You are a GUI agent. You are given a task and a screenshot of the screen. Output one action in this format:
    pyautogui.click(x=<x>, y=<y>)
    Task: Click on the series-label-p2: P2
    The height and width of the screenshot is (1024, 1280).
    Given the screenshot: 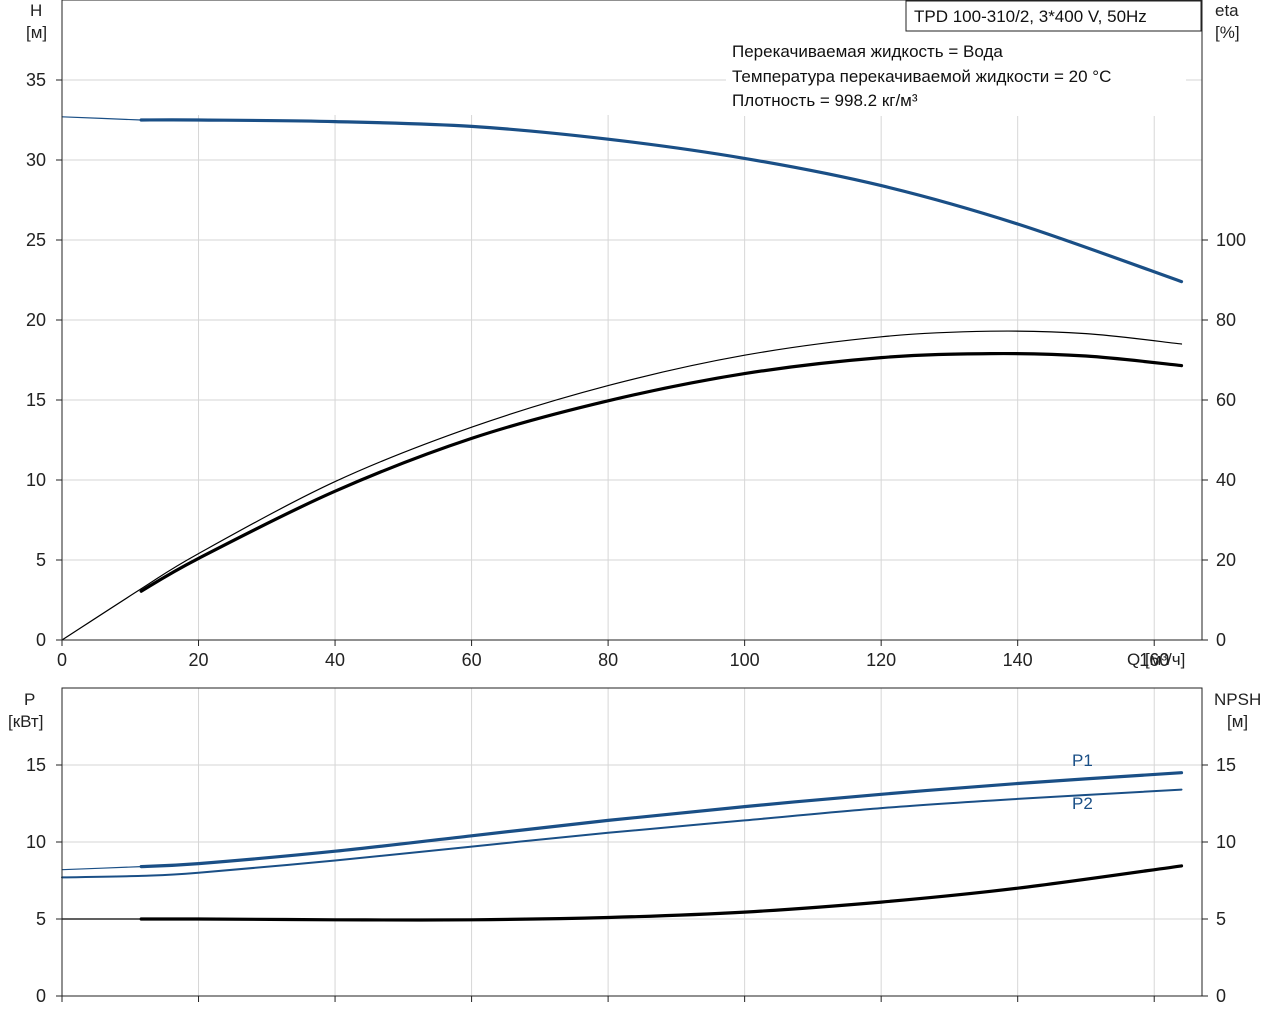 What is the action you would take?
    pyautogui.click(x=1082, y=803)
    